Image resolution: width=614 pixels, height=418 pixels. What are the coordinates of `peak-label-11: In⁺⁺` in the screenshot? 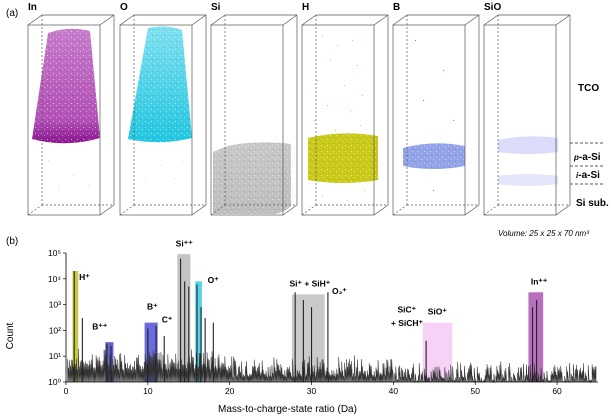 It's located at (539, 282).